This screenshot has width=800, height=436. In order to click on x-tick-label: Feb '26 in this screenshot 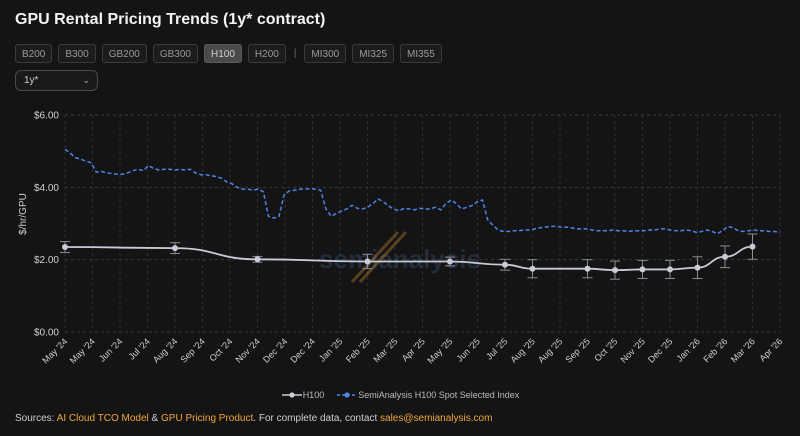, I will do `click(715, 350)`.